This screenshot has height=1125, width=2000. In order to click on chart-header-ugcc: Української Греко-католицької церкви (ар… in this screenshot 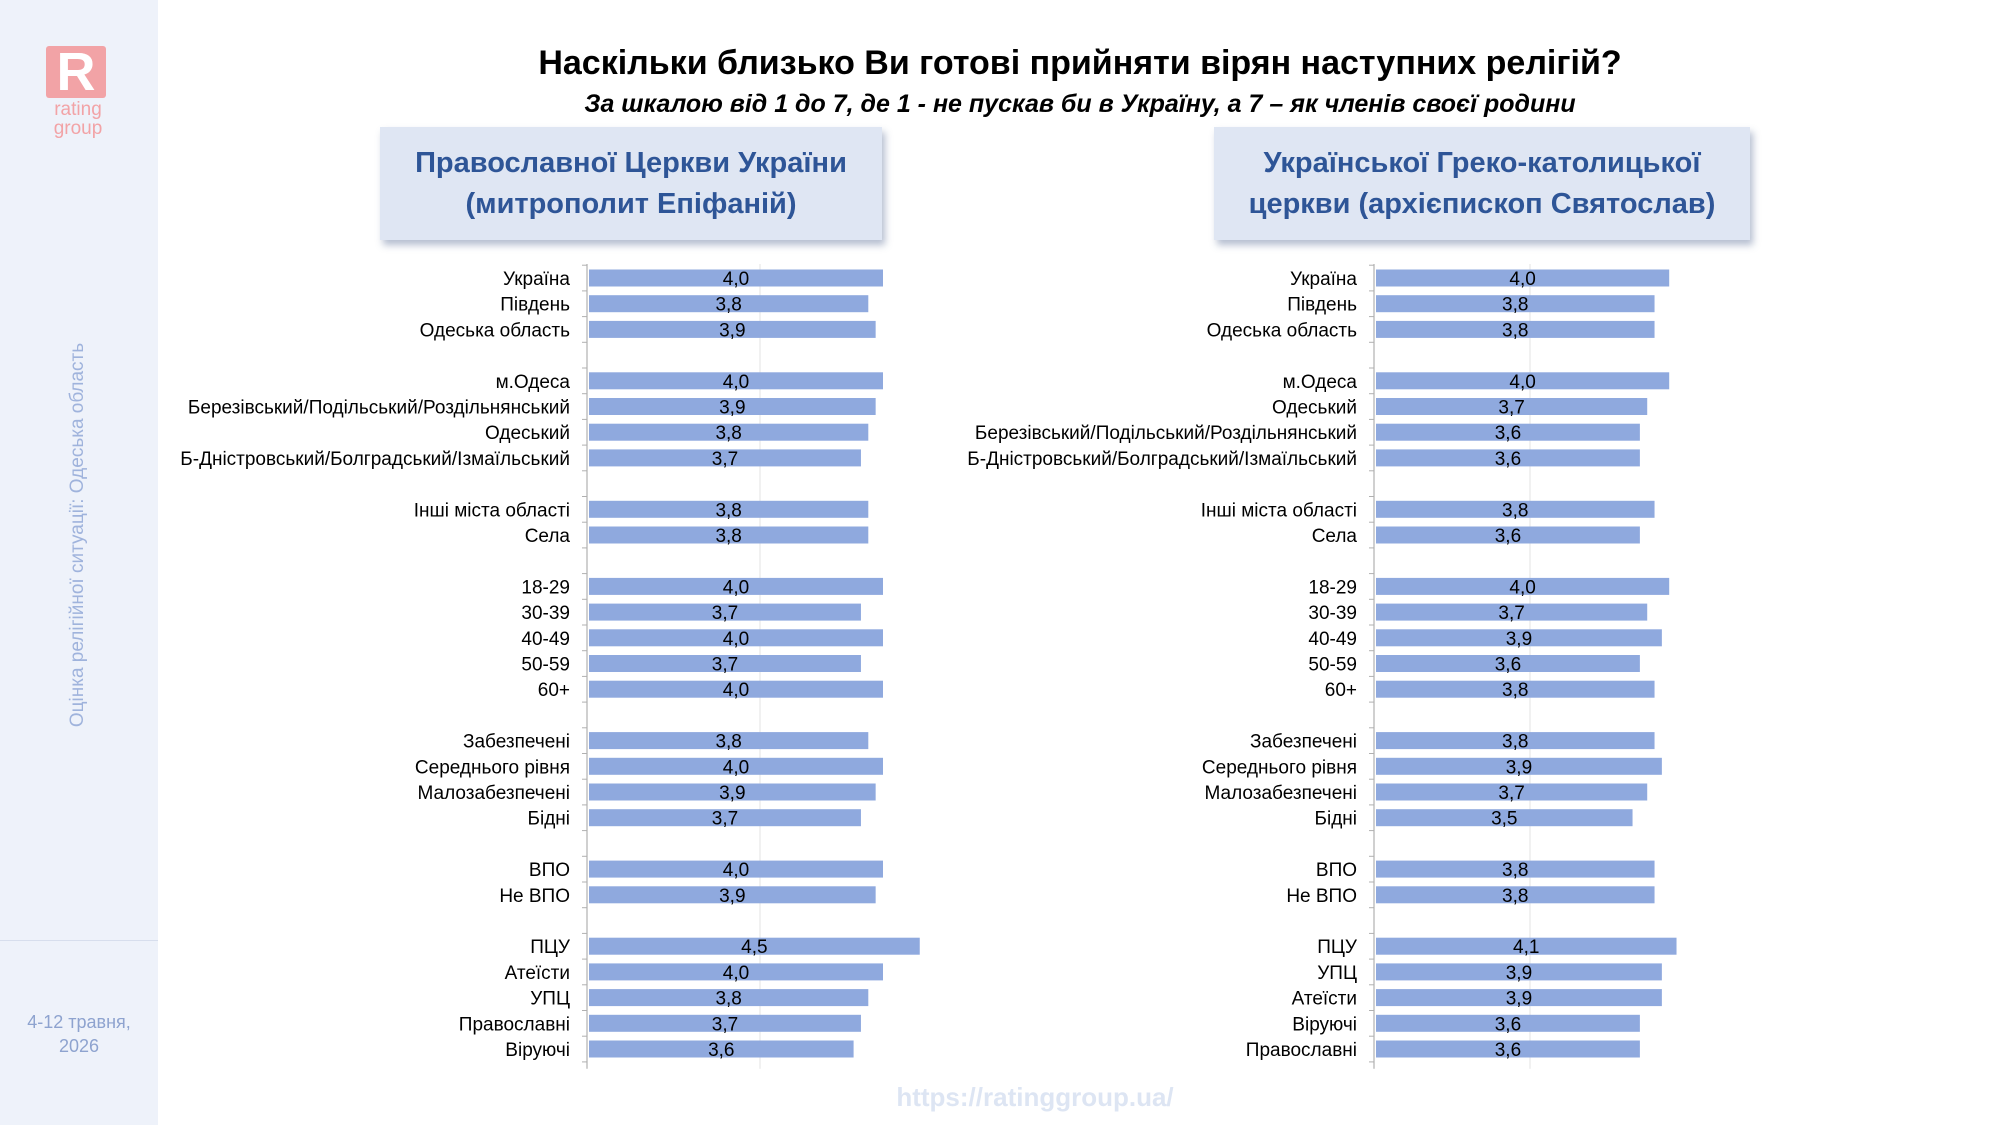, I will do `click(1482, 183)`.